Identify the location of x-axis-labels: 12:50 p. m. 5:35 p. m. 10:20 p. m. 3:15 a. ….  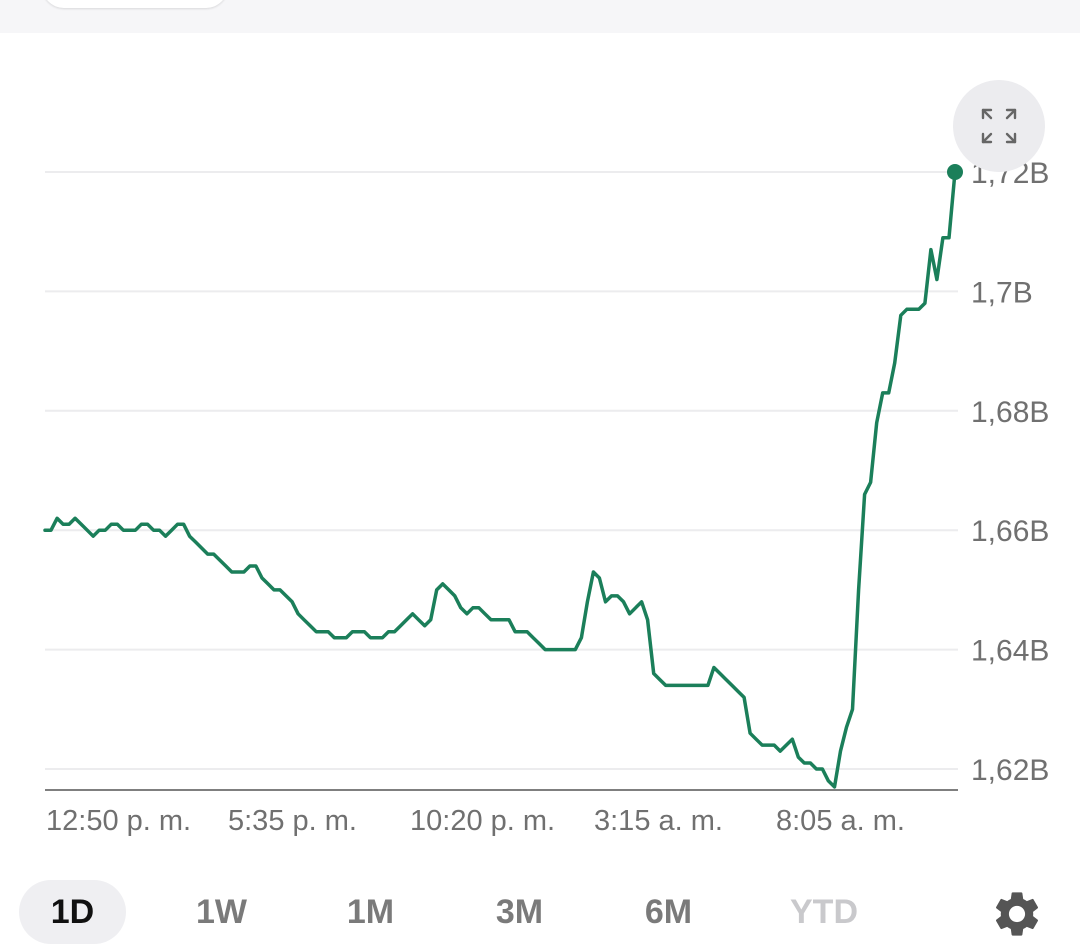
(475, 821).